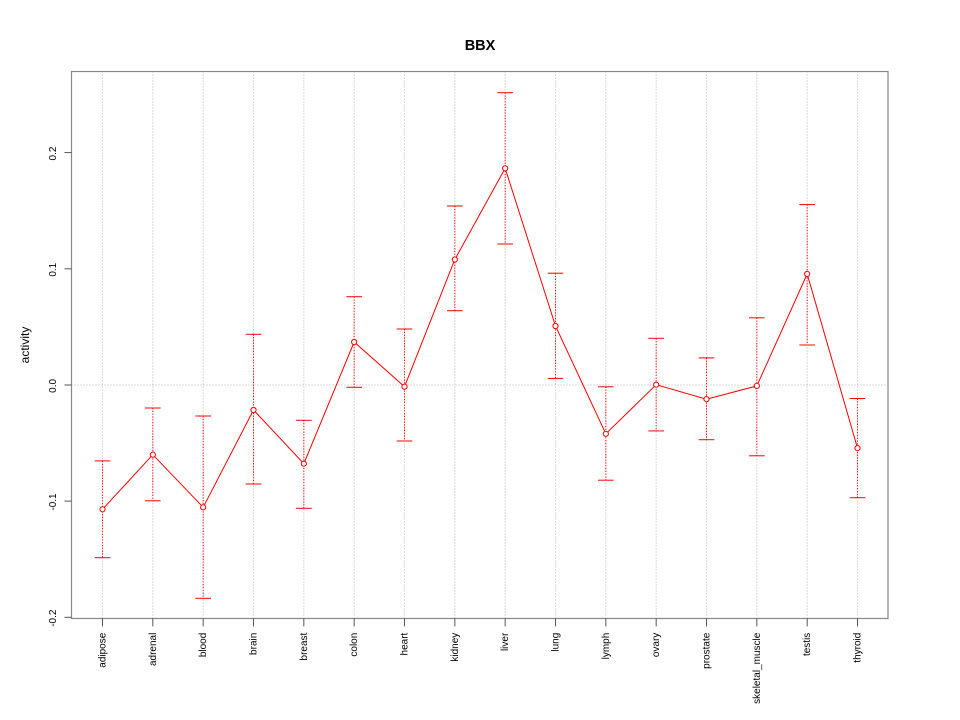 This screenshot has width=960, height=720. What do you see at coordinates (304, 646) in the screenshot?
I see `svg-text: breast` at bounding box center [304, 646].